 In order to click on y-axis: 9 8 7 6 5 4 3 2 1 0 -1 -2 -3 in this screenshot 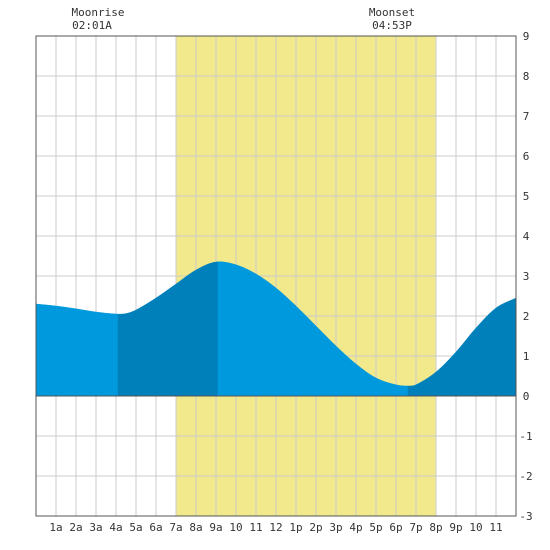, I will do `click(525, 276)`.